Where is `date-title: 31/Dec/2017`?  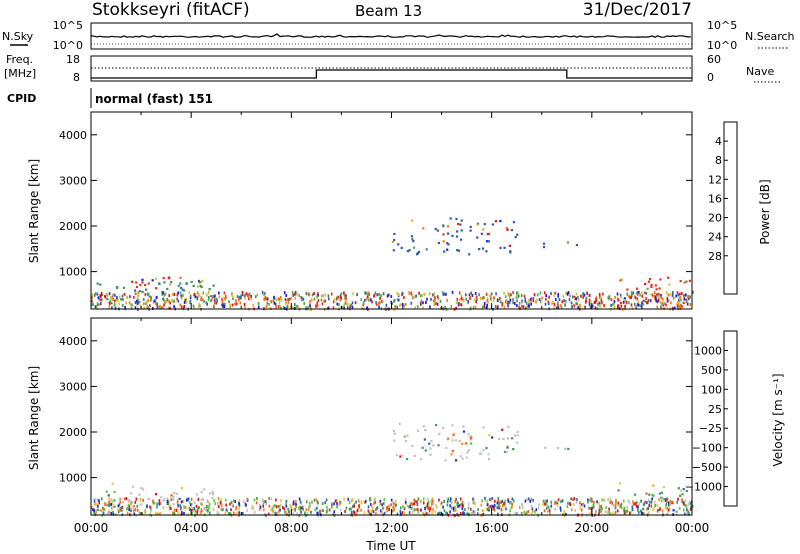
date-title: 31/Dec/2017 is located at coordinates (637, 10).